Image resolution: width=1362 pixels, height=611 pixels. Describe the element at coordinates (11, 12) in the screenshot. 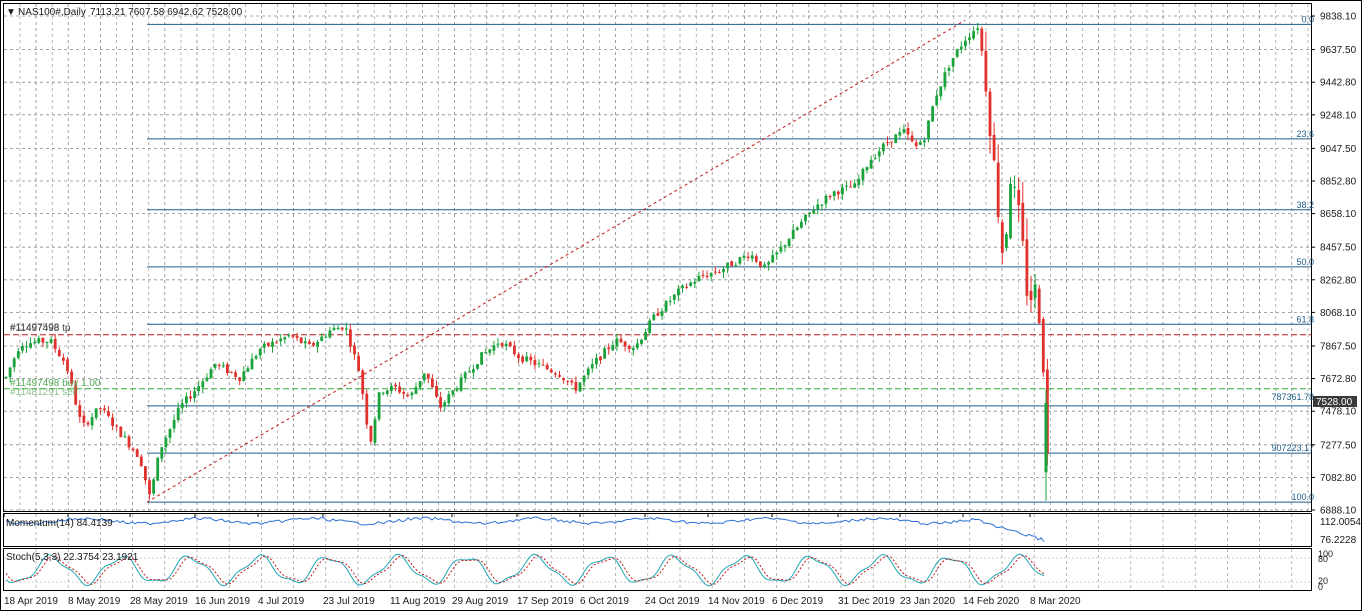

I see `symbol-expand-icon: ▼` at that location.